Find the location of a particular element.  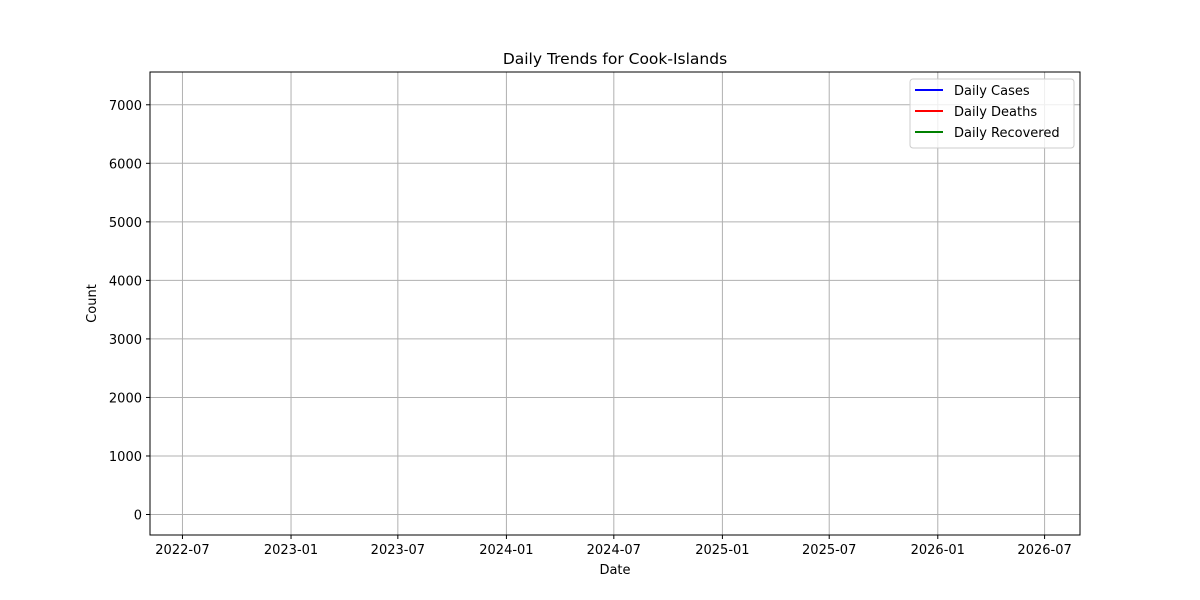

y-tick-label: 0 is located at coordinates (138, 516).